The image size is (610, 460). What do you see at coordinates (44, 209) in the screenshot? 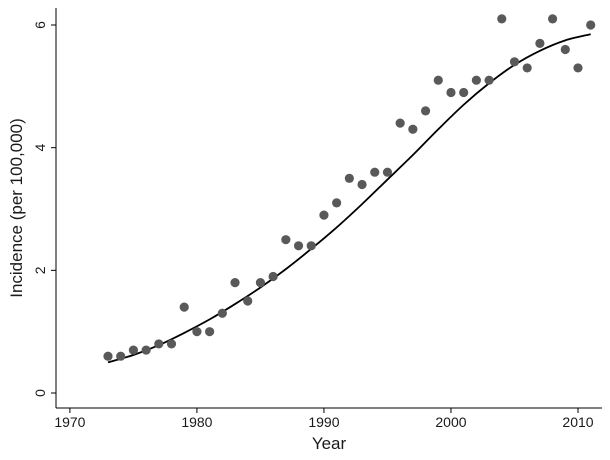
I see `y-ticks: 0 2 4 6` at bounding box center [44, 209].